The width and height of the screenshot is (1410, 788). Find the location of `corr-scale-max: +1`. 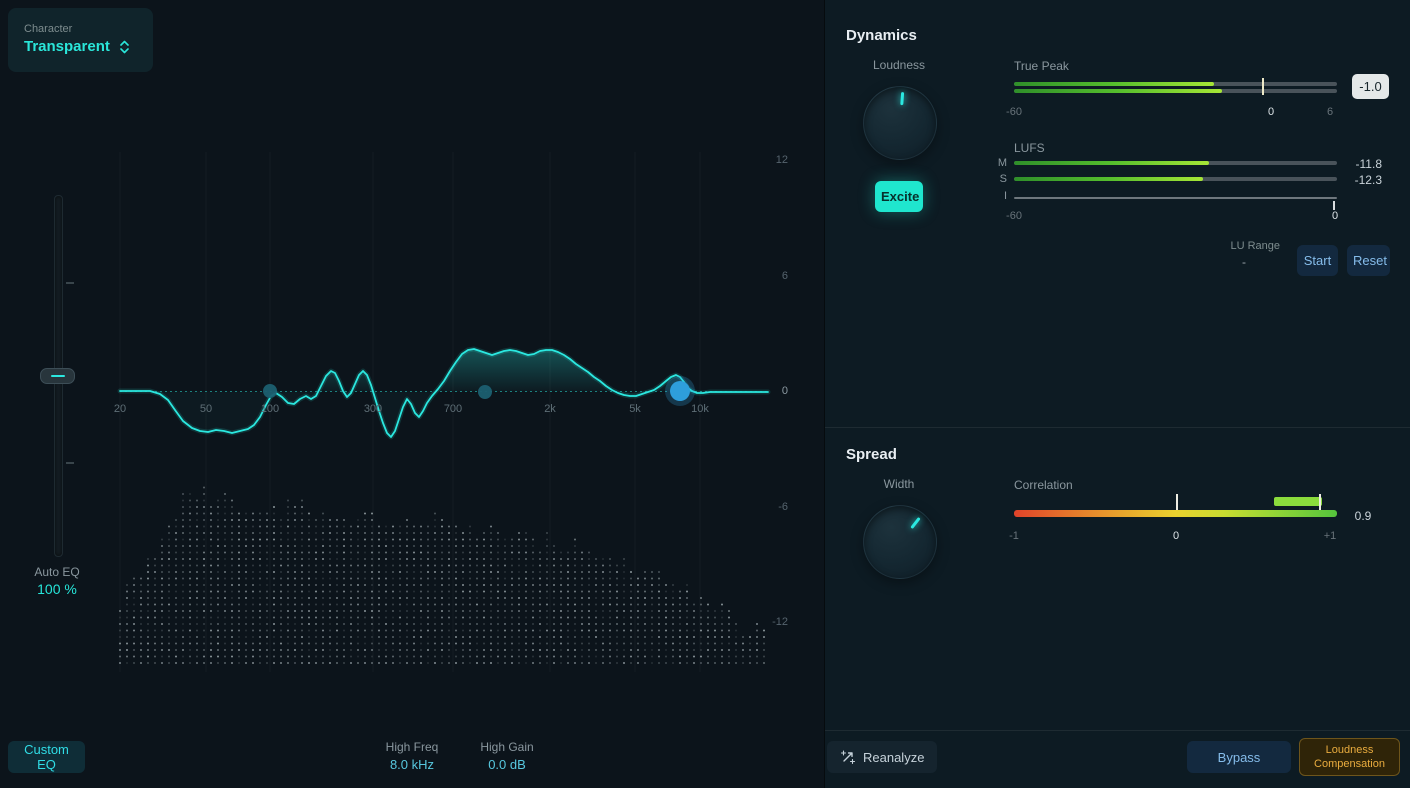

corr-scale-max: +1 is located at coordinates (1330, 536).